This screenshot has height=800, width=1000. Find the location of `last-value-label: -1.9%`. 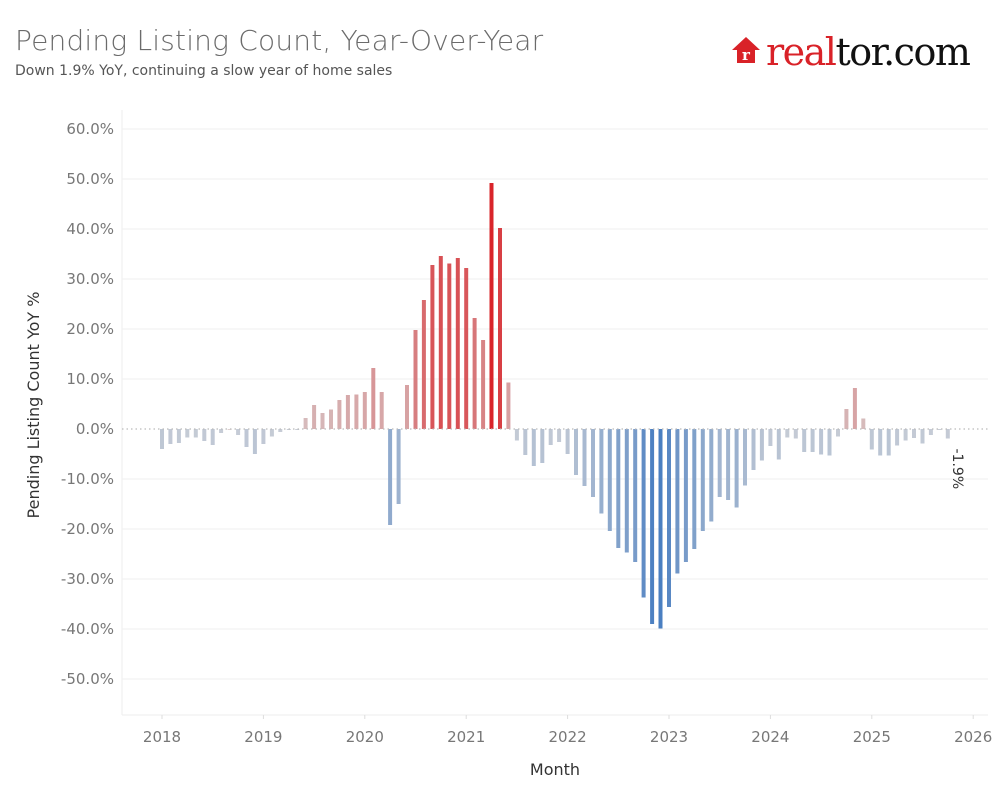

last-value-label: -1.9% is located at coordinates (957, 469).